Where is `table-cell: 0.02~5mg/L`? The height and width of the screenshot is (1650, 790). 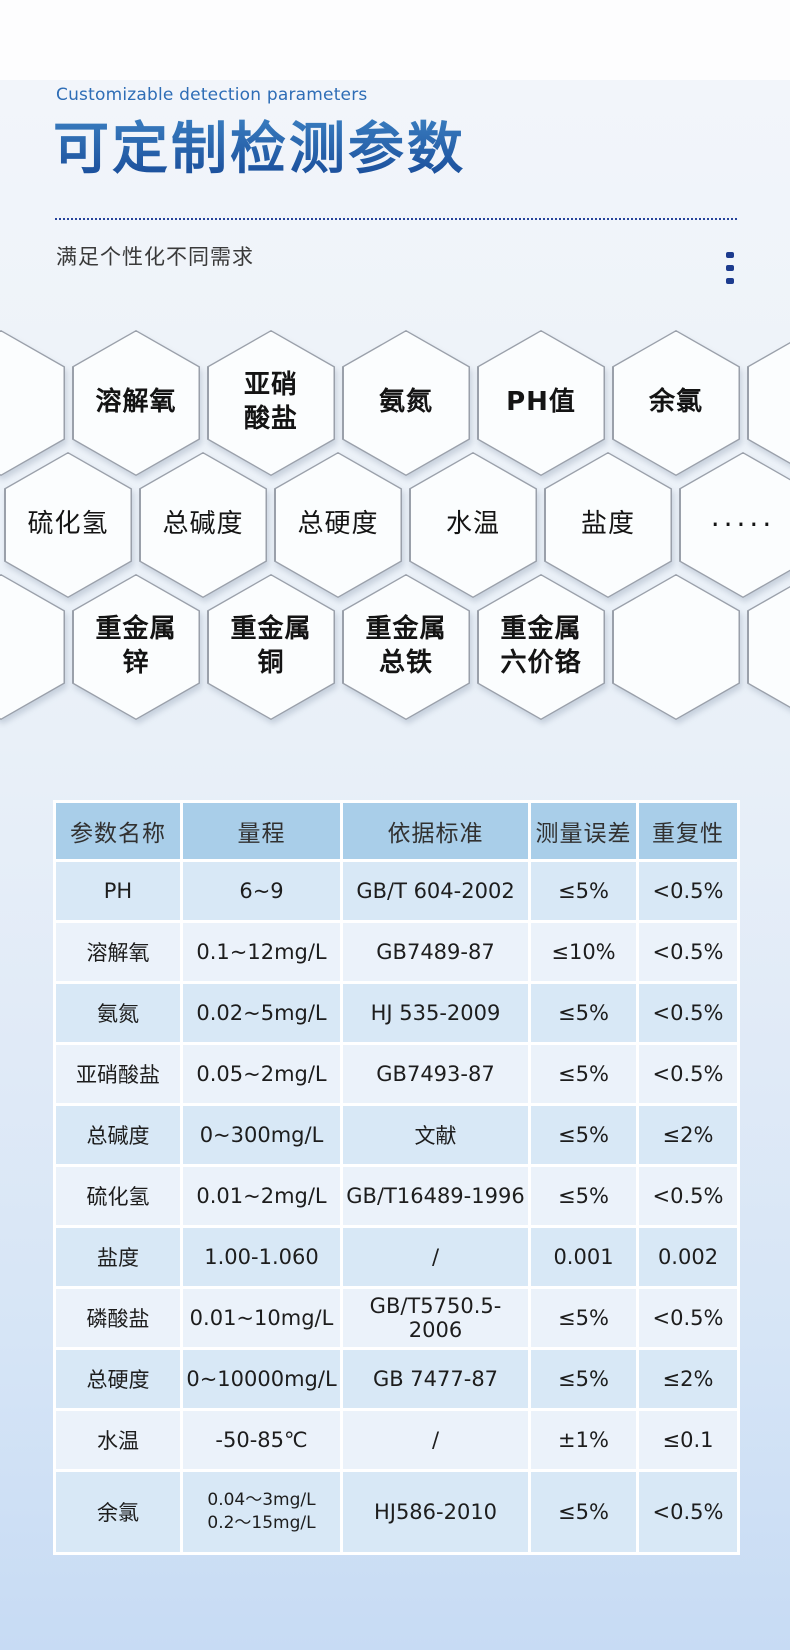 table-cell: 0.02~5mg/L is located at coordinates (261, 1013).